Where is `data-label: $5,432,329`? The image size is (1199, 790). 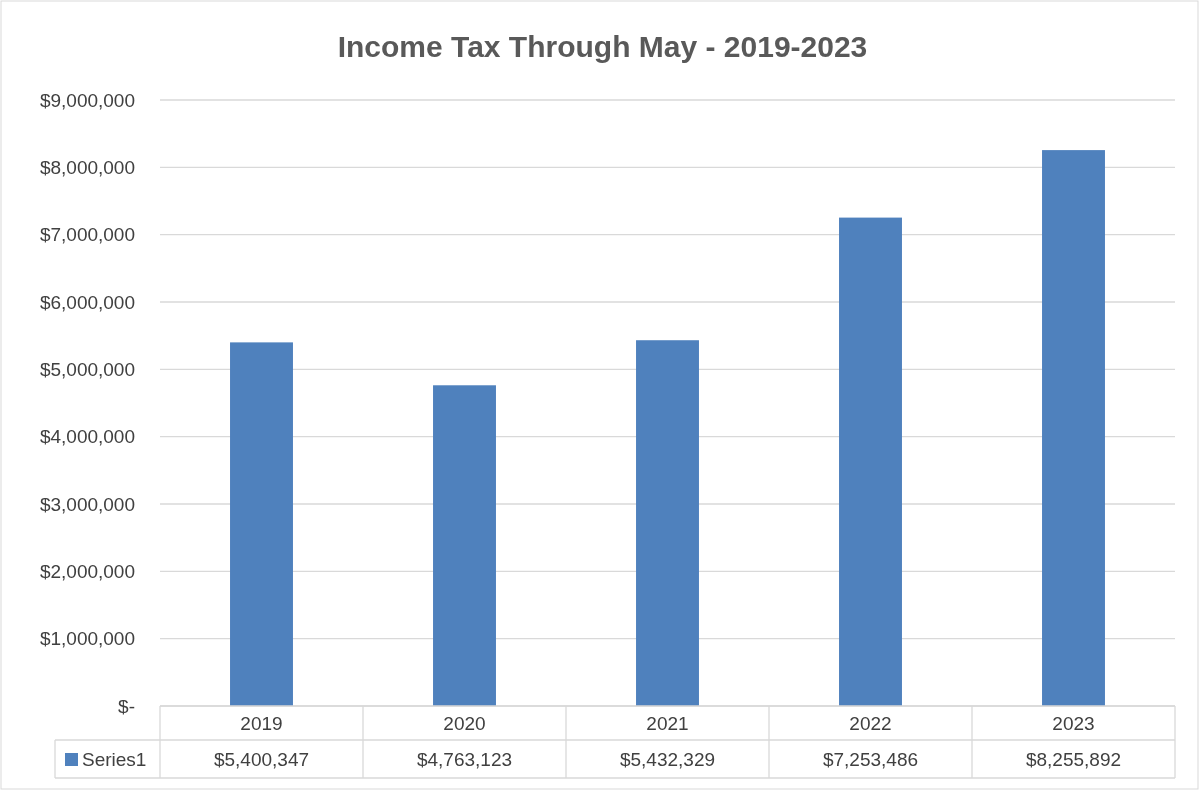
data-label: $5,432,329 is located at coordinates (667, 759).